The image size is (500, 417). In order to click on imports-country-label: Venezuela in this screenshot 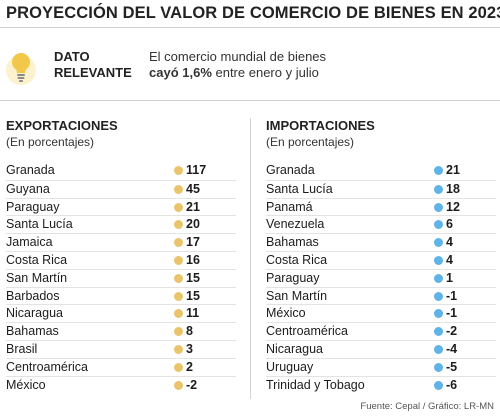, I will do `click(295, 224)`.